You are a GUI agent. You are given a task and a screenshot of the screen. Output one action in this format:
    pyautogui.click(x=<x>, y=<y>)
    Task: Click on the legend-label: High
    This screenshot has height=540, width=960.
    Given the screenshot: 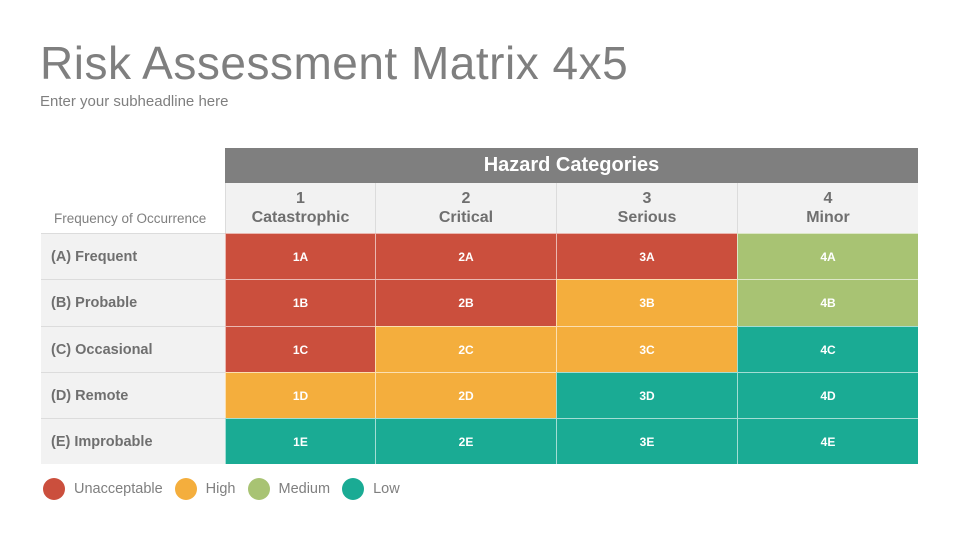 What is the action you would take?
    pyautogui.click(x=220, y=489)
    